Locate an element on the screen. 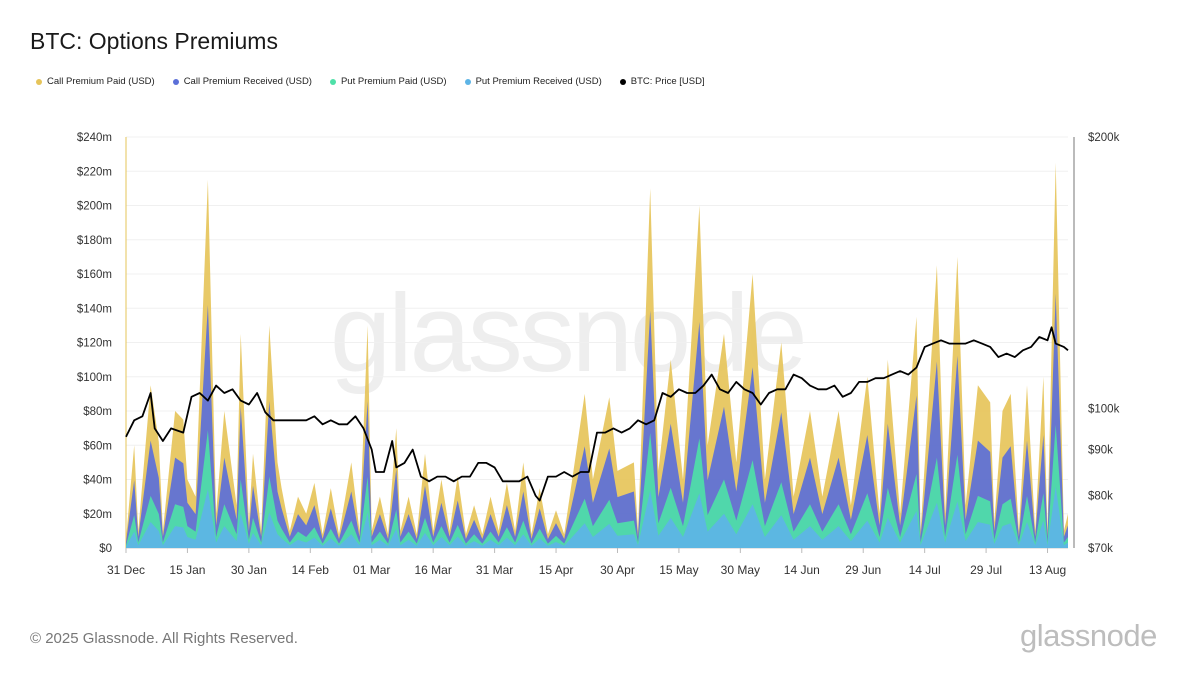 The image size is (1200, 675). x-tick-label: 31 Mar is located at coordinates (494, 570).